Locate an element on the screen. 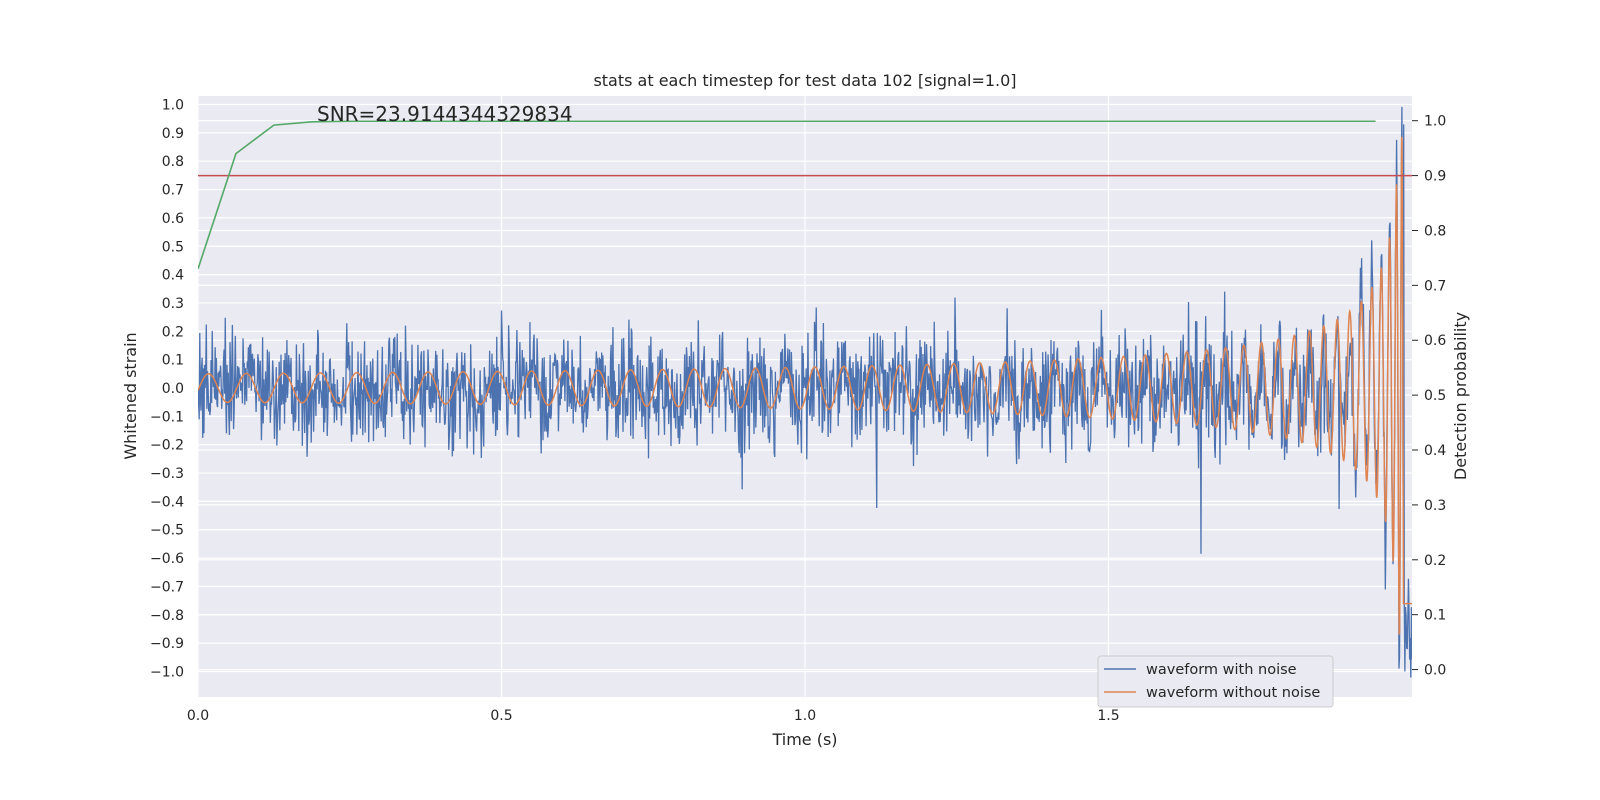 The height and width of the screenshot is (800, 1600). y-tick-label: −0.5 is located at coordinates (167, 531).